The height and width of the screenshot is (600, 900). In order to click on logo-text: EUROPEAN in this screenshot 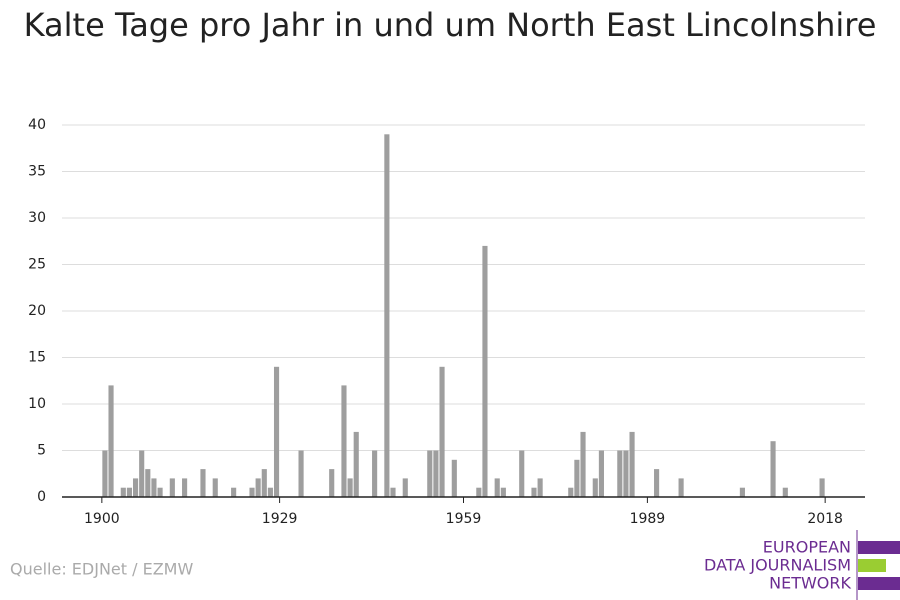, I will do `click(807, 547)`.